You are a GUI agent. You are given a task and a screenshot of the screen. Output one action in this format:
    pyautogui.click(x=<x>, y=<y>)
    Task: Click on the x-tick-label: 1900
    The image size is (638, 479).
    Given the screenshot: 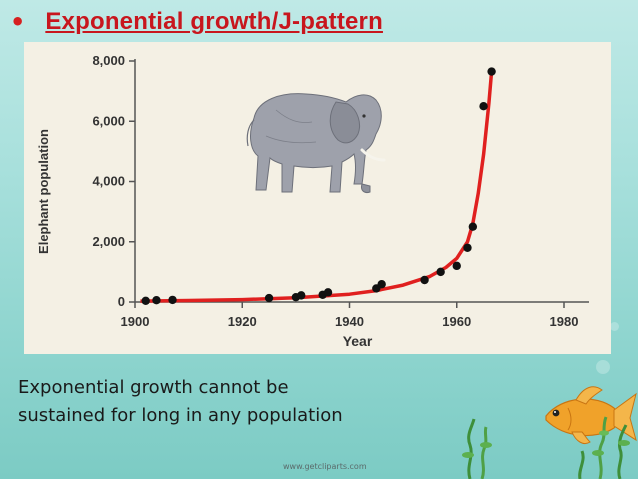 What is the action you would take?
    pyautogui.click(x=135, y=321)
    